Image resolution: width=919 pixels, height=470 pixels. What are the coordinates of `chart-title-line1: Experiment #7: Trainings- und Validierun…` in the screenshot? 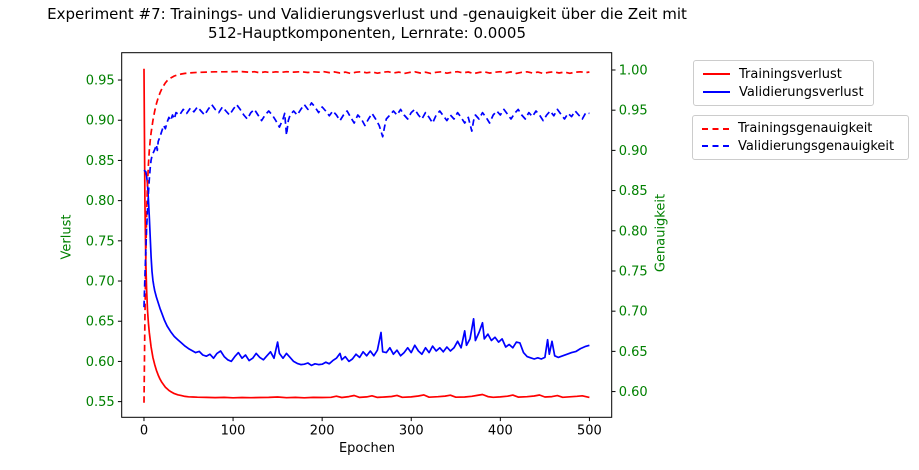 It's located at (367, 14).